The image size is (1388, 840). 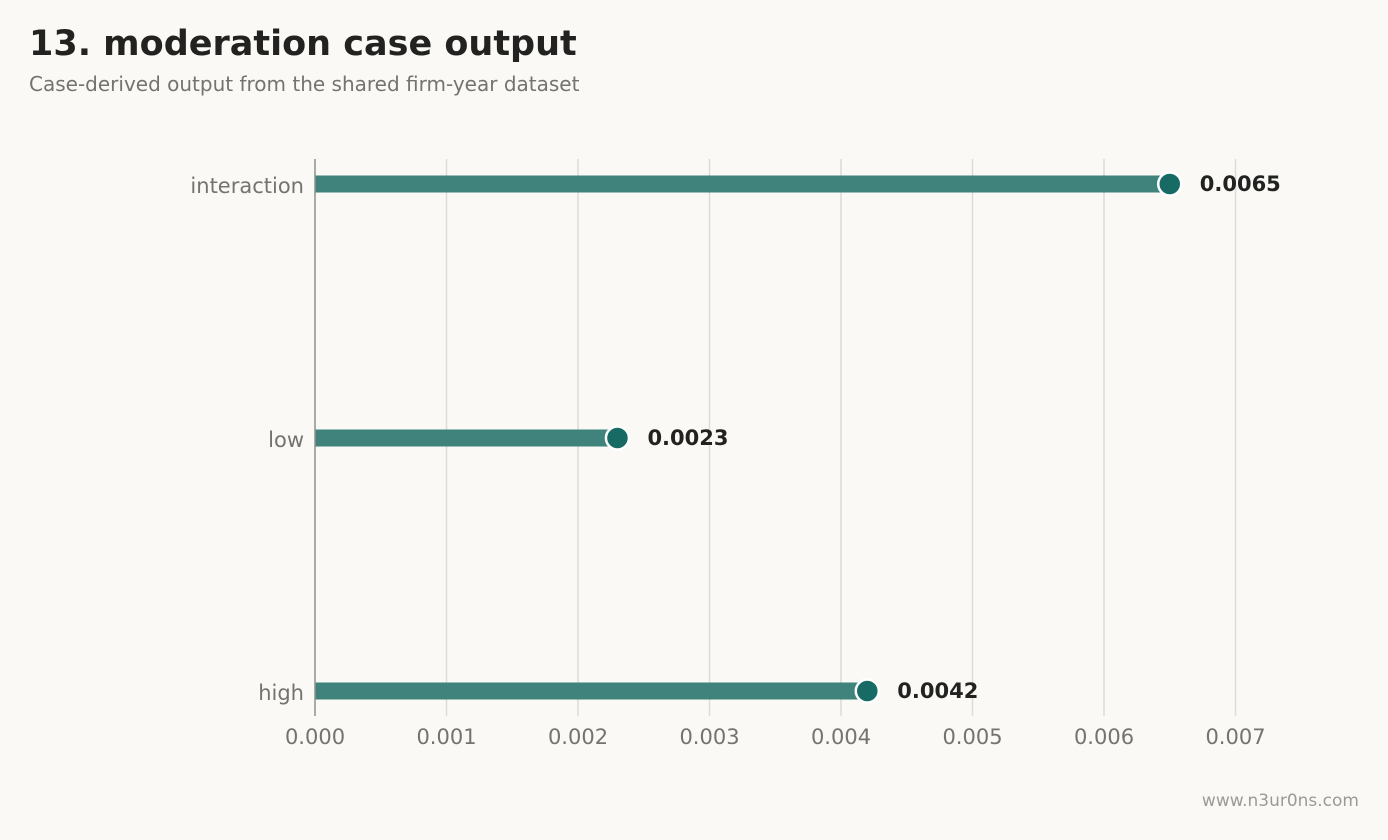 What do you see at coordinates (687, 438) in the screenshot?
I see `value-label-low: 0.0023` at bounding box center [687, 438].